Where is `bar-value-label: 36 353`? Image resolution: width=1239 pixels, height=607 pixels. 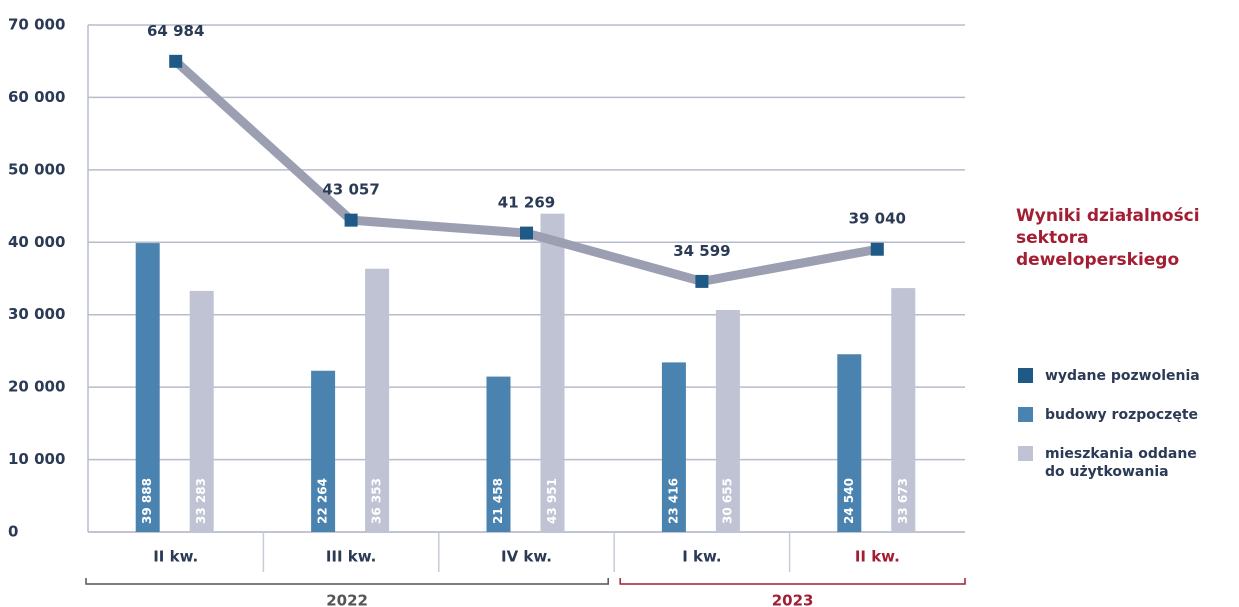
bar-value-label: 36 353 is located at coordinates (377, 501).